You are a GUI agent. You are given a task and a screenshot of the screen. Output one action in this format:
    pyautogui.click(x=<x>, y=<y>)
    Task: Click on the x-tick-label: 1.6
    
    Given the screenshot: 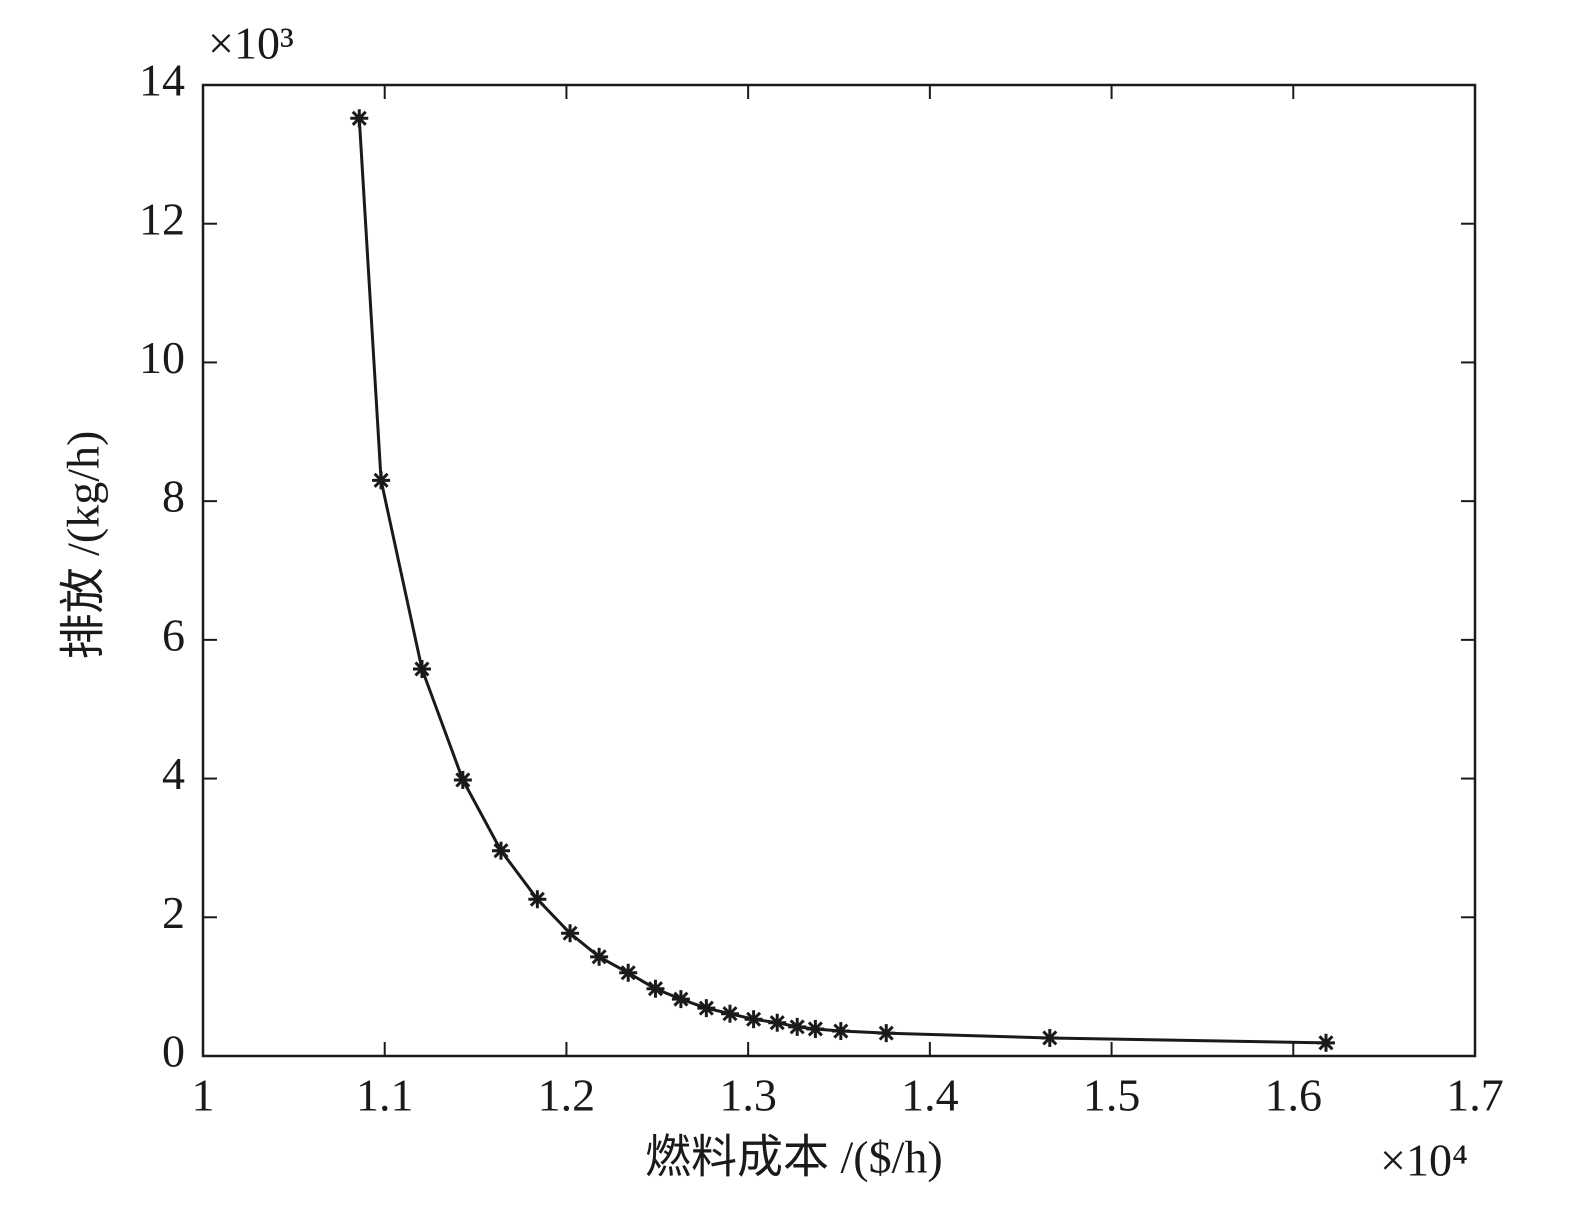 What is the action you would take?
    pyautogui.click(x=1294, y=1095)
    